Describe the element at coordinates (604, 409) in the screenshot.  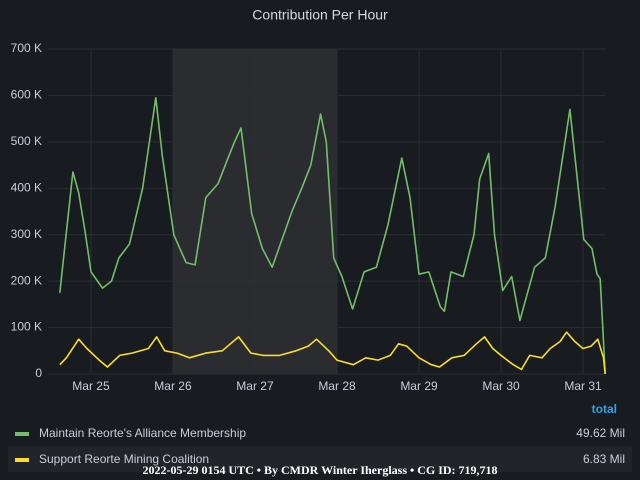
I see `legend-column-header: total` at that location.